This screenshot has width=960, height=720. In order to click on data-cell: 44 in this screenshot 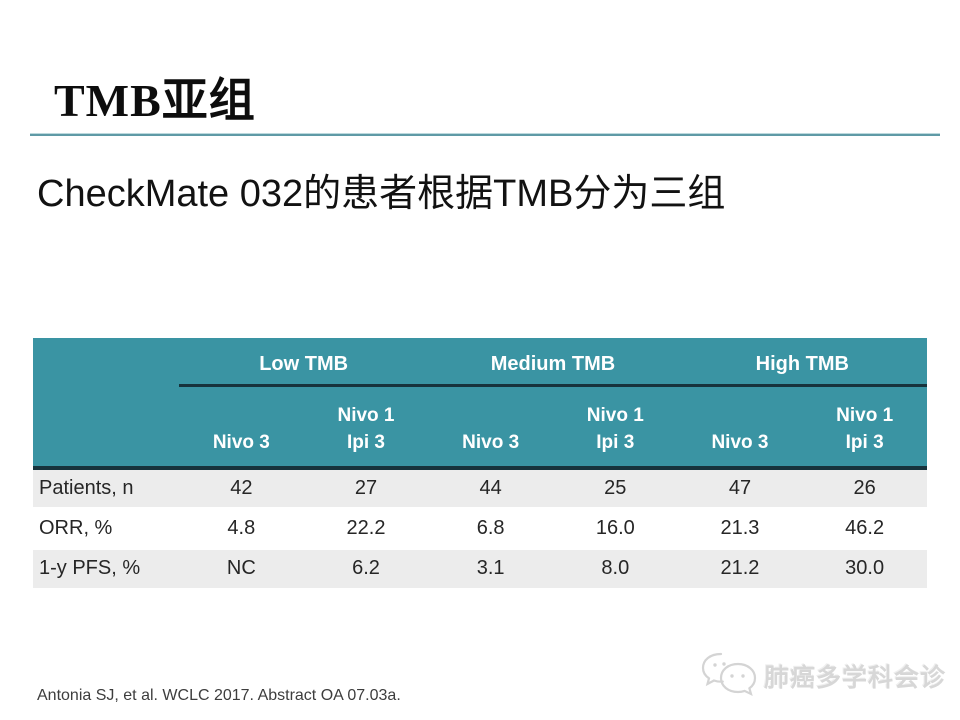, I will do `click(490, 489)`.